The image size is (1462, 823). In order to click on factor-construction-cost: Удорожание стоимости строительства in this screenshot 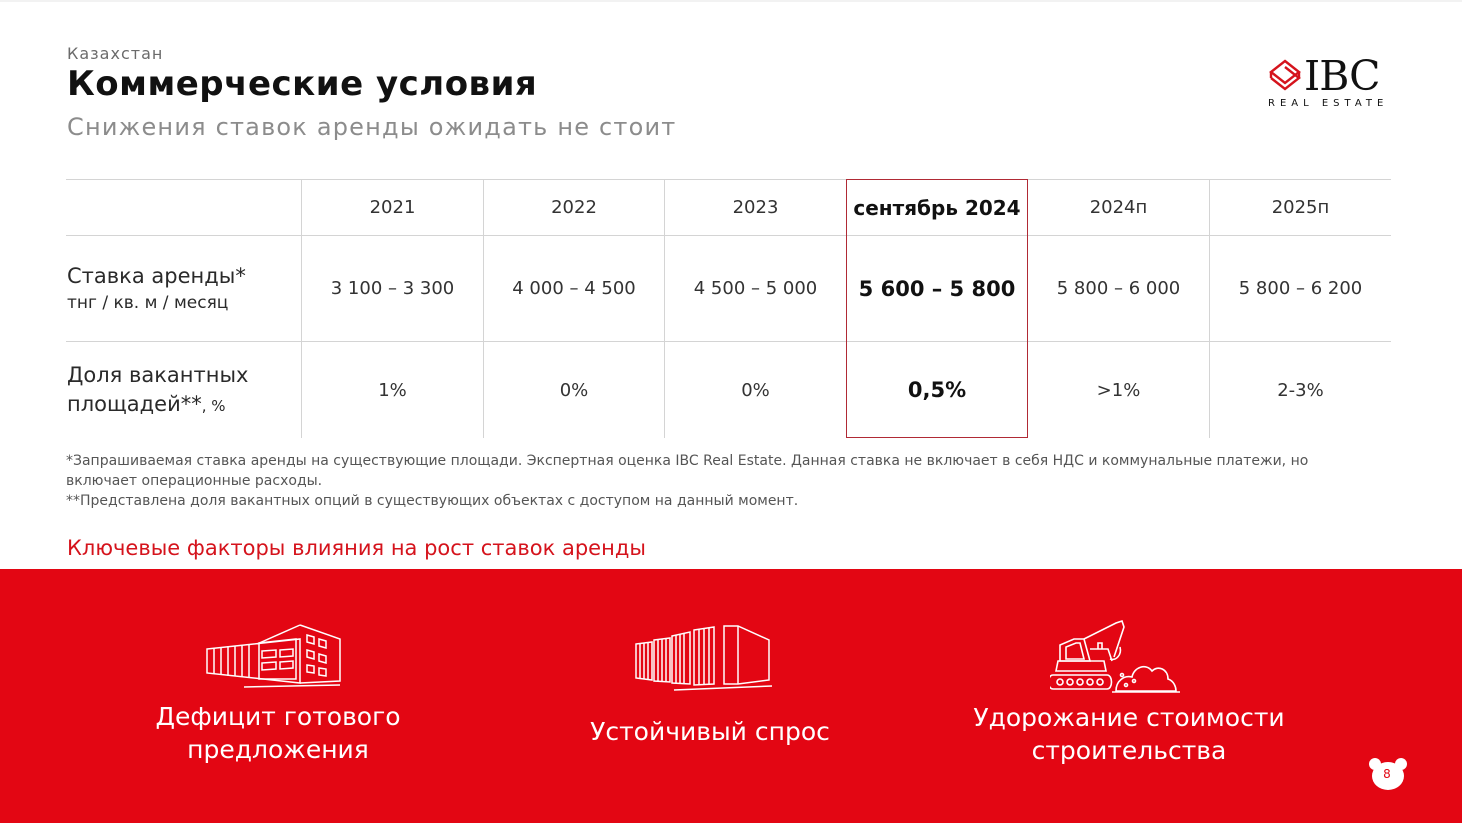, I will do `click(1129, 734)`.